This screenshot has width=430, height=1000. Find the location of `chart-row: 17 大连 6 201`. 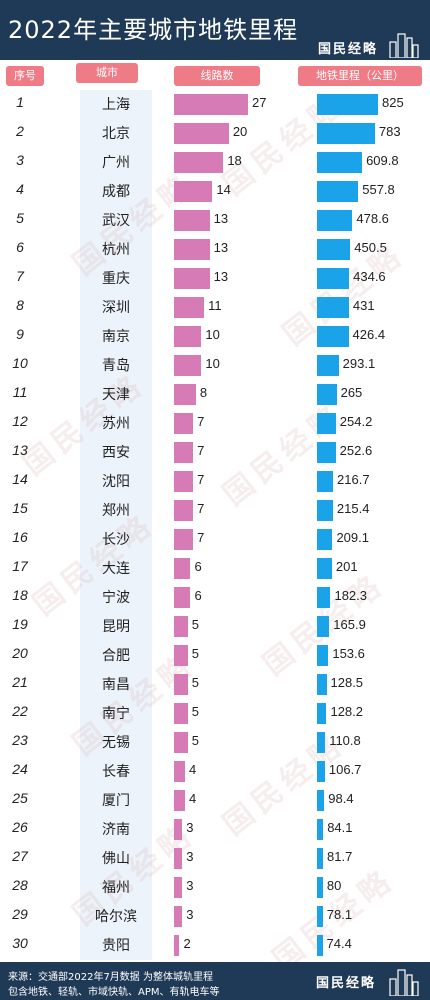

chart-row: 17 大连 6 201 is located at coordinates (215, 568).